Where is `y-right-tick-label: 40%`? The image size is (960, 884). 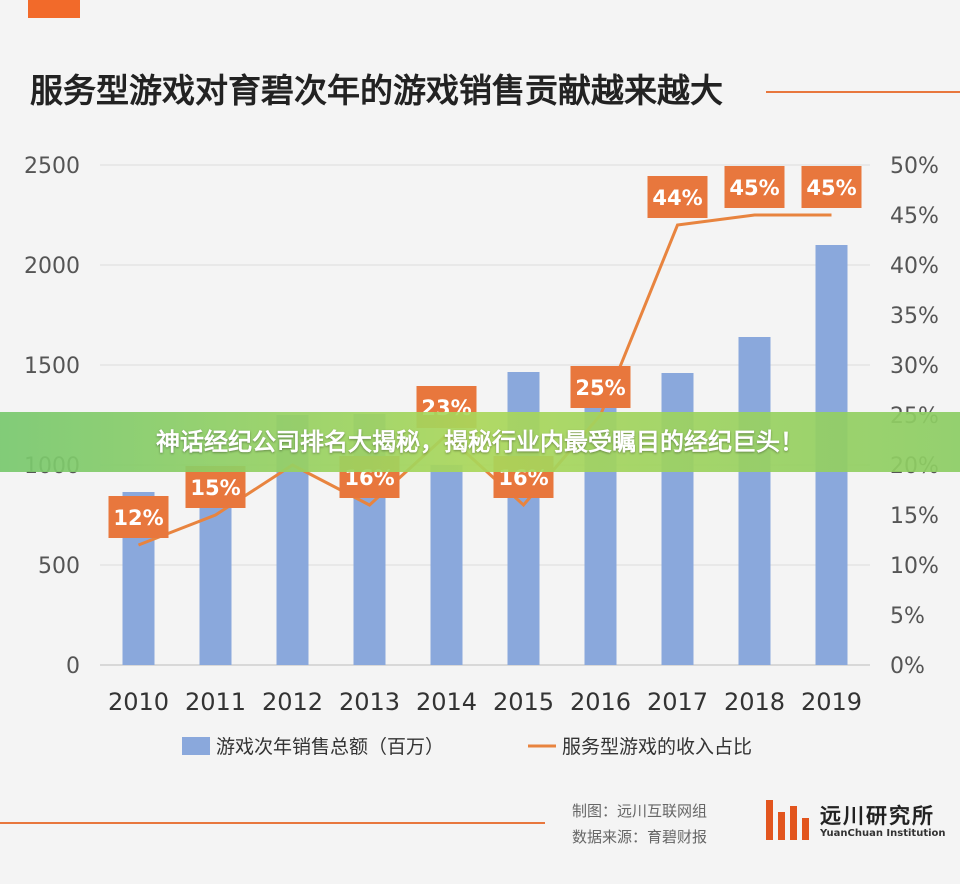 y-right-tick-label: 40% is located at coordinates (914, 266).